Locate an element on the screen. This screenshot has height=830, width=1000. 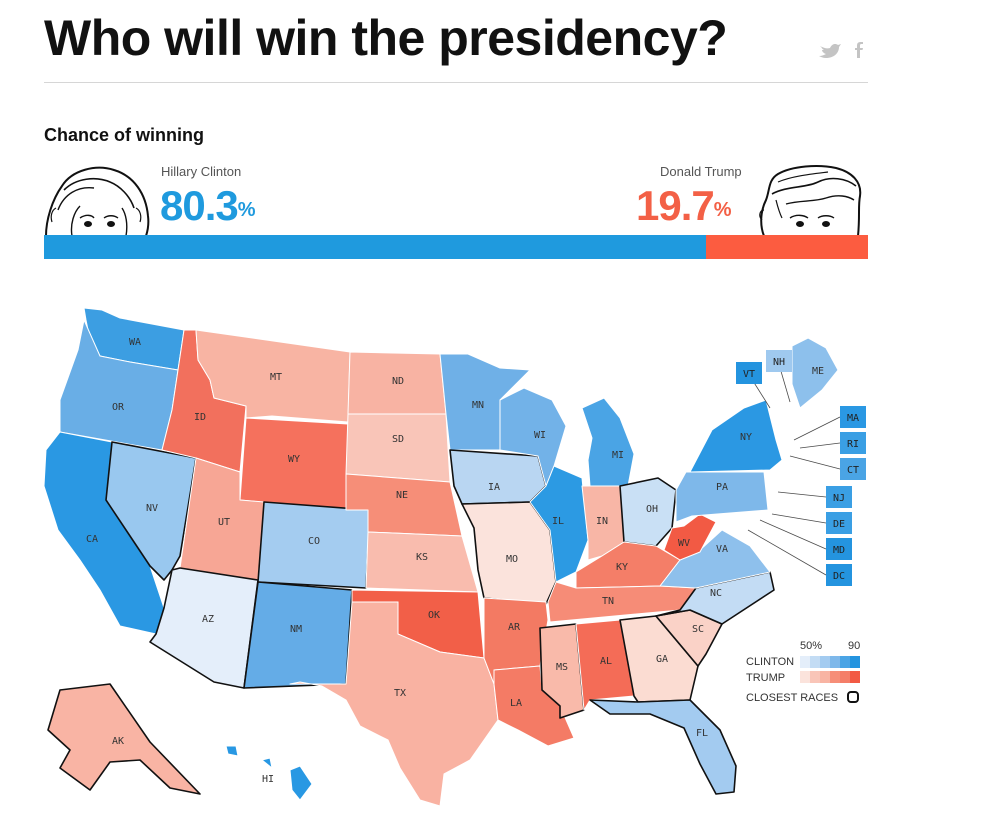
legend-closest-icon is located at coordinates (853, 697).